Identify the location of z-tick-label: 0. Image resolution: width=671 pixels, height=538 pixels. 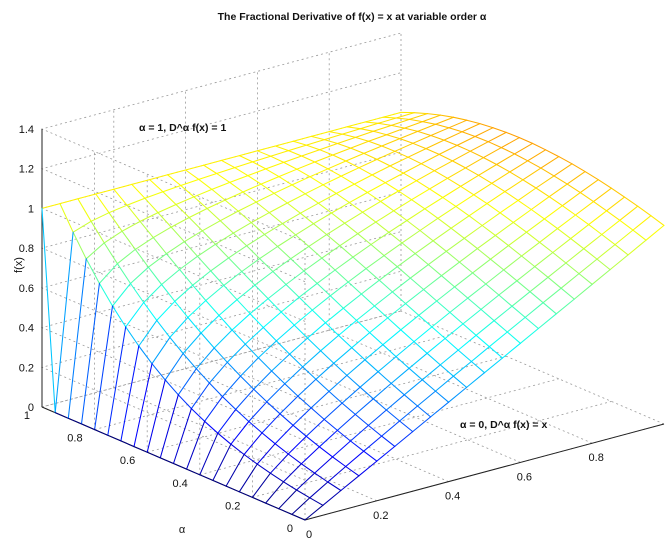
(31, 408).